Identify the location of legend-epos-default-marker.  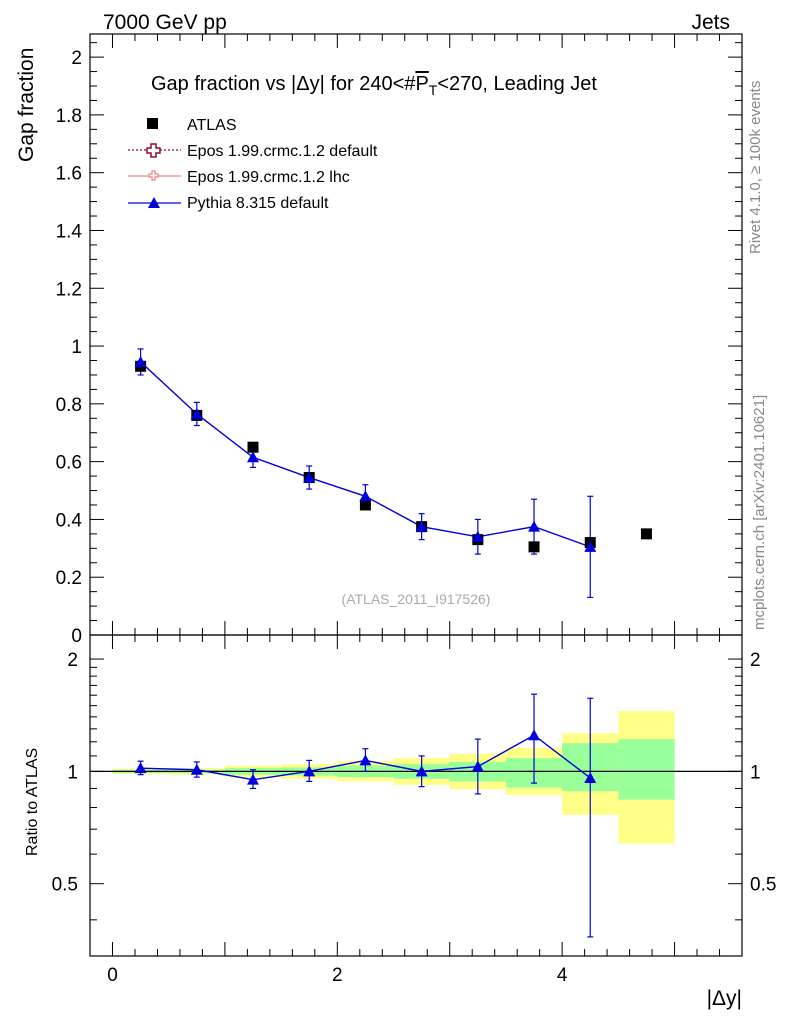
(154, 150).